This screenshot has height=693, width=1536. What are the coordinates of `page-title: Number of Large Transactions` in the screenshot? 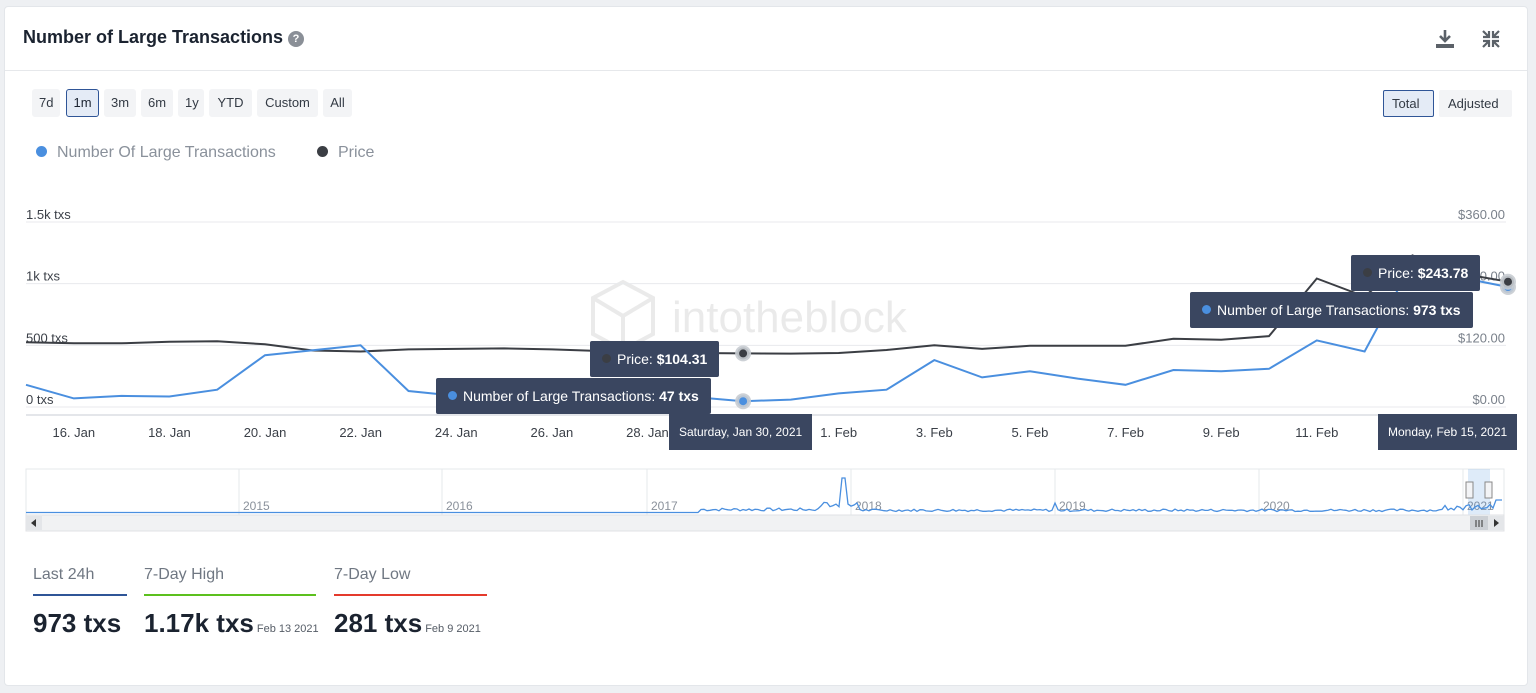 It's located at (153, 37).